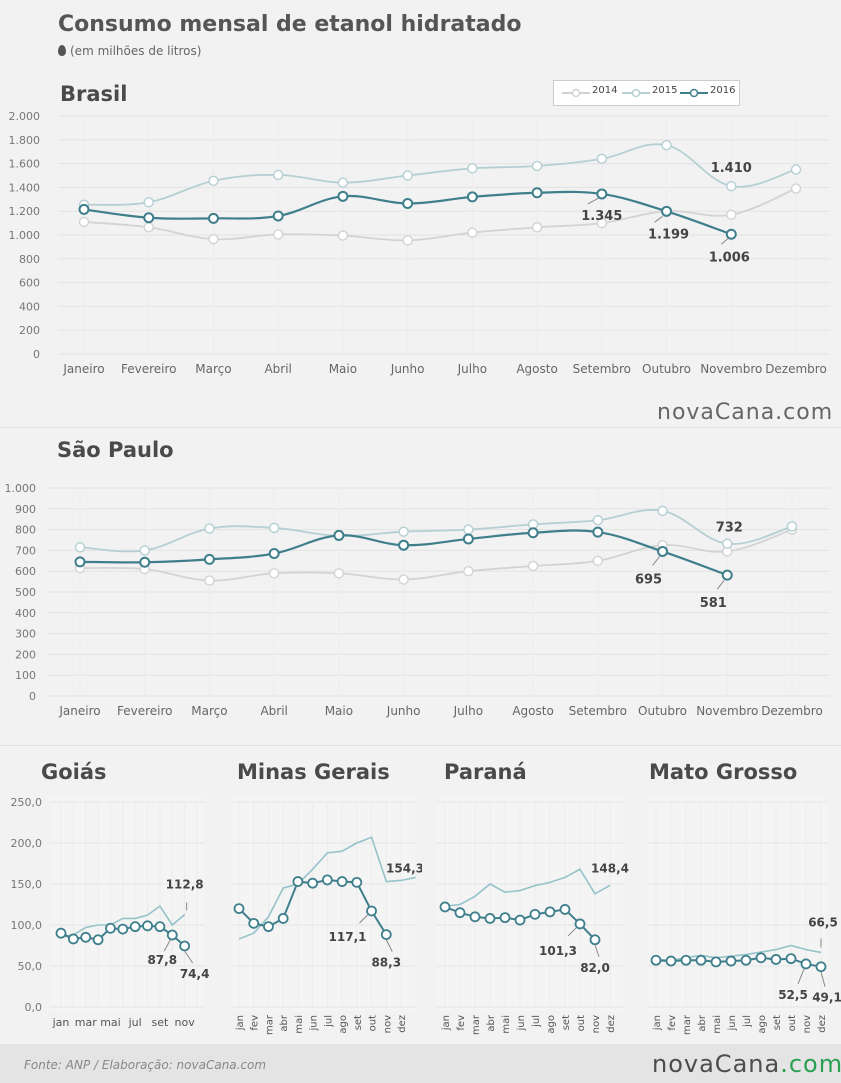 This screenshot has height=1083, width=841. Describe the element at coordinates (646, 93) in the screenshot. I see `legend: 2014 2015 2016` at that location.